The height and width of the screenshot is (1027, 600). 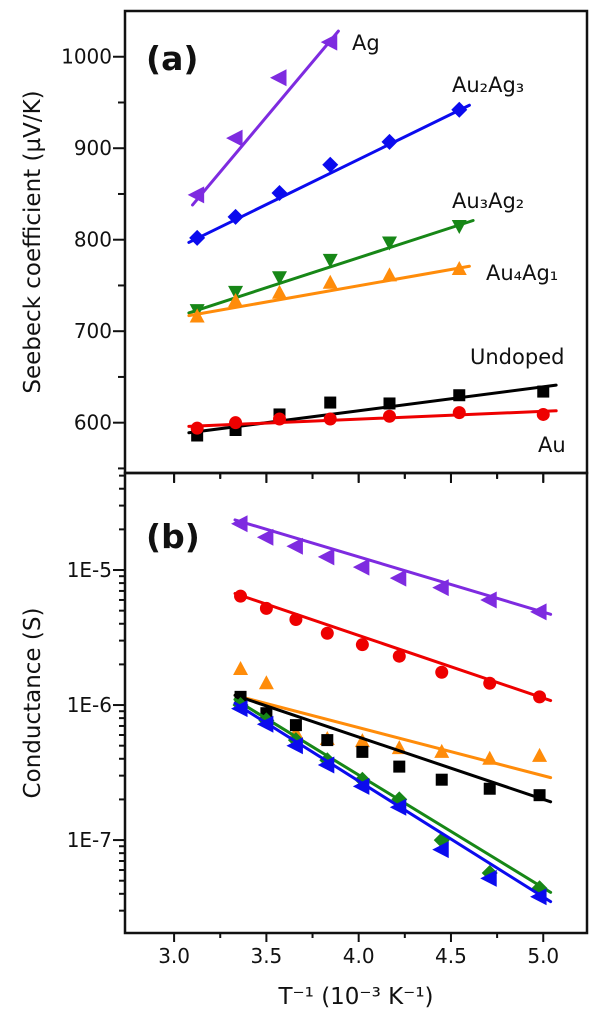 What do you see at coordinates (266, 956) in the screenshot?
I see `x-tick-label: 3.5` at bounding box center [266, 956].